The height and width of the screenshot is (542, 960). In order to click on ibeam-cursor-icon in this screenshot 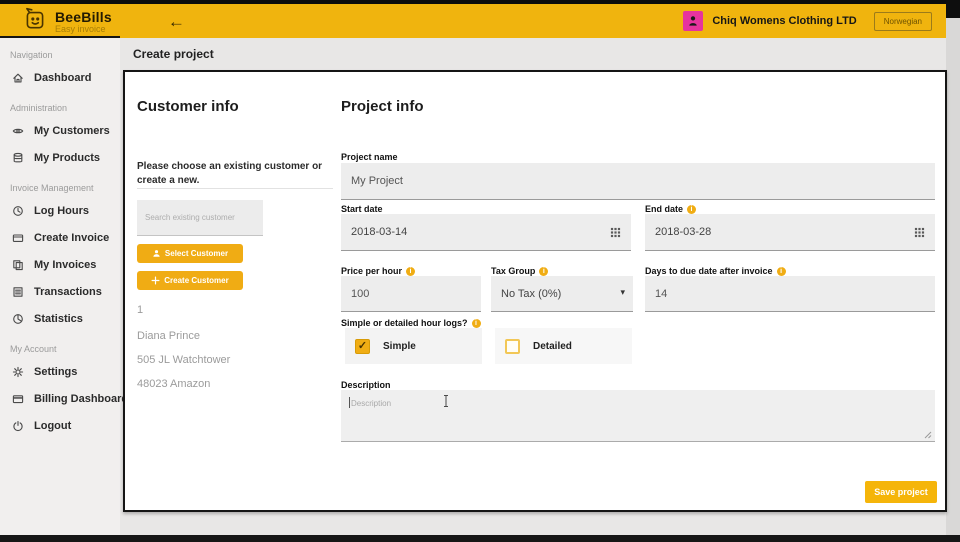, I will do `click(446, 401)`.